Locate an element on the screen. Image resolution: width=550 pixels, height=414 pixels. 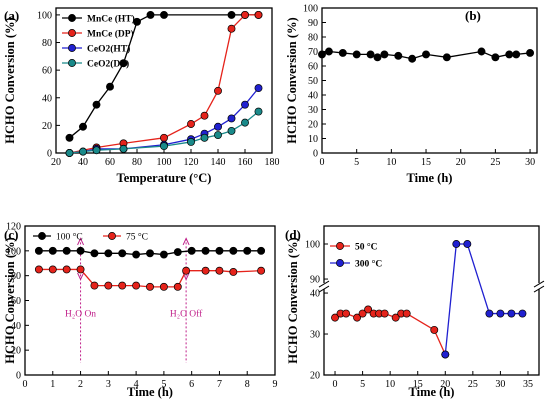
y-axis-title: HCHO Conversion (%) is located at coordinates (292, 80).